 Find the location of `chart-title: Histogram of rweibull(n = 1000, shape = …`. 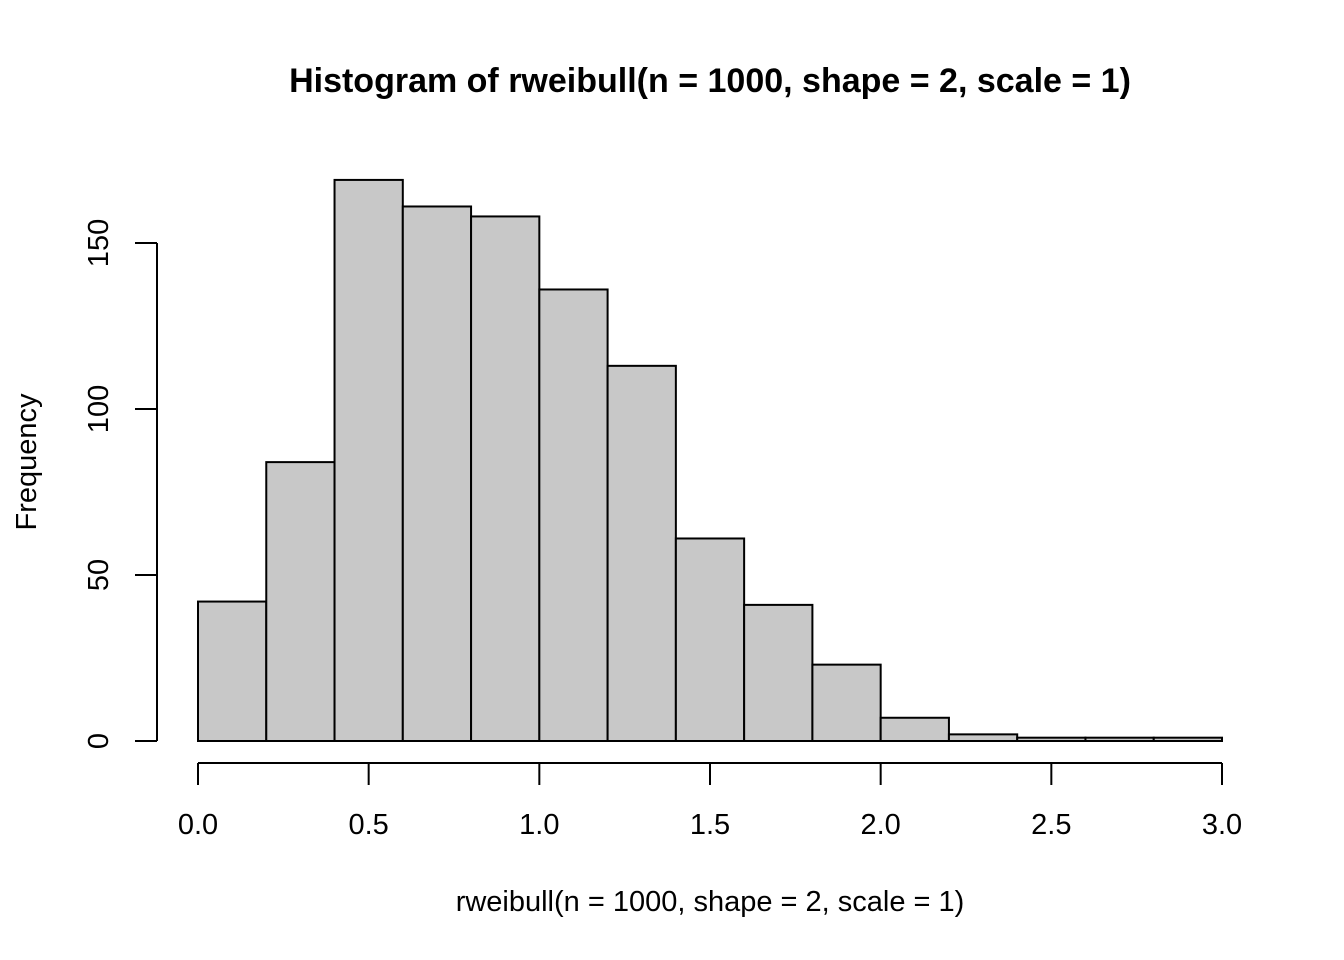

chart-title: Histogram of rweibull(n = 1000, shape = … is located at coordinates (710, 81).